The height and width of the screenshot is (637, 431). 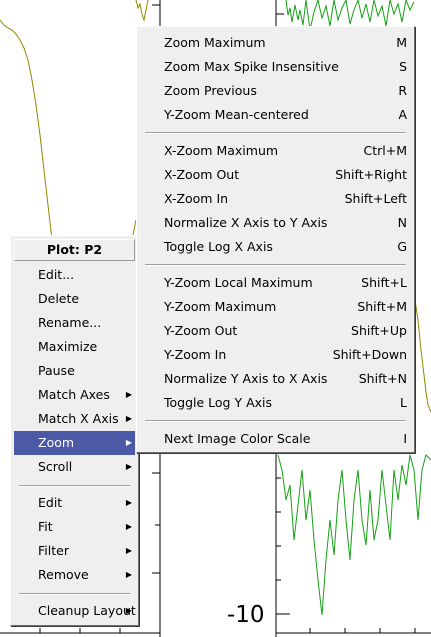 I want to click on menu-item-shortcut: Shift+Left, so click(x=375, y=198).